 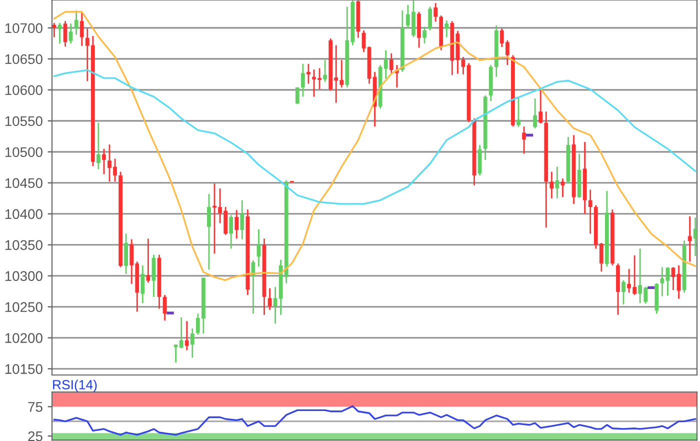 What do you see at coordinates (23, 90) in the screenshot?
I see `y-tick-label: 10600` at bounding box center [23, 90].